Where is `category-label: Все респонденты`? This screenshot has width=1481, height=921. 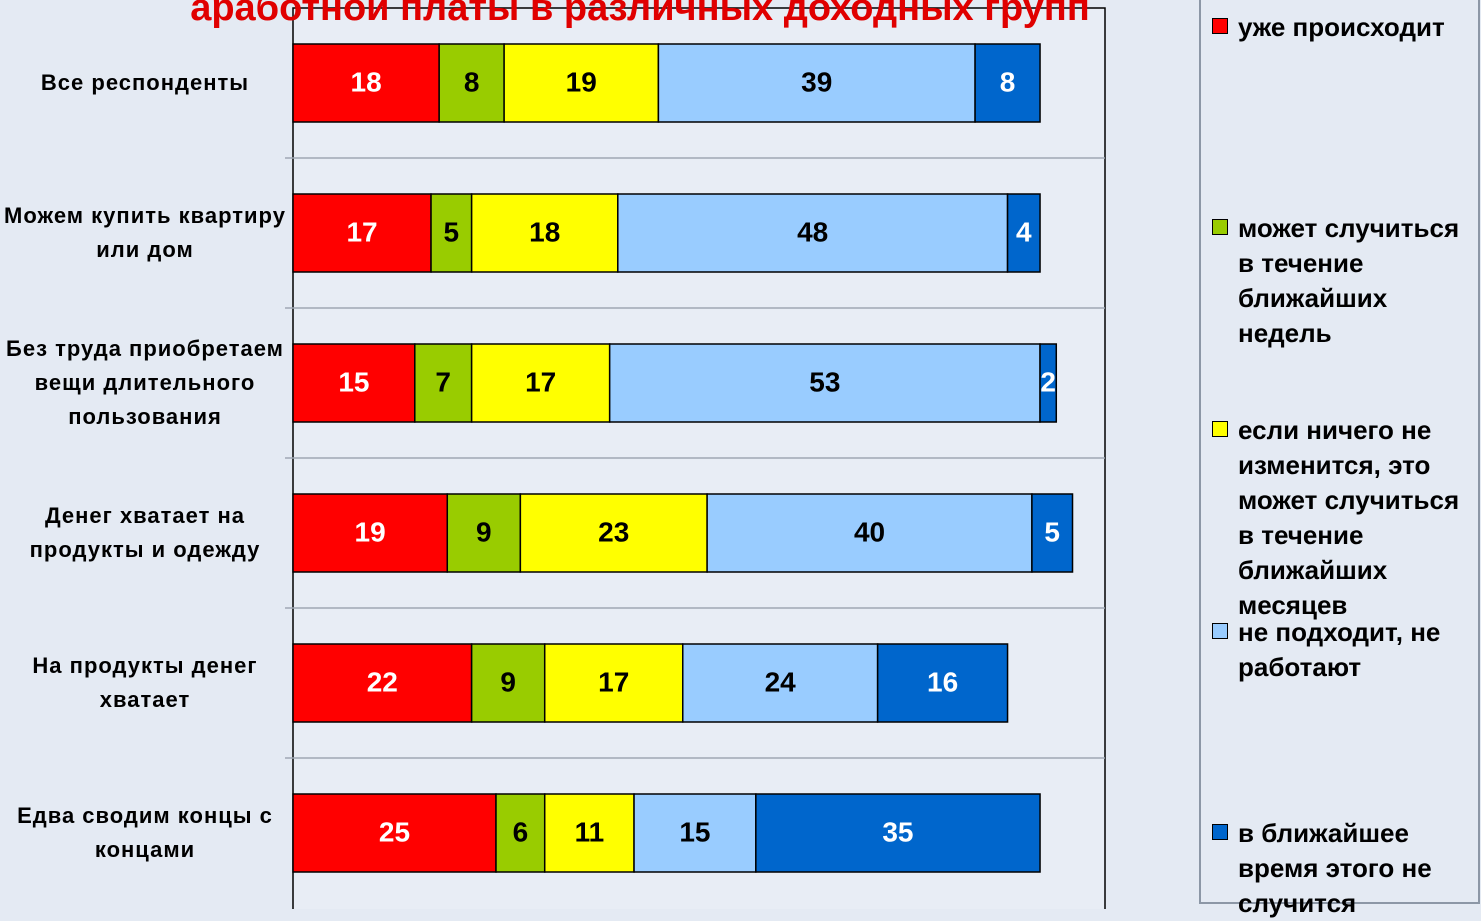
category-label: Все респонденты is located at coordinates (145, 82).